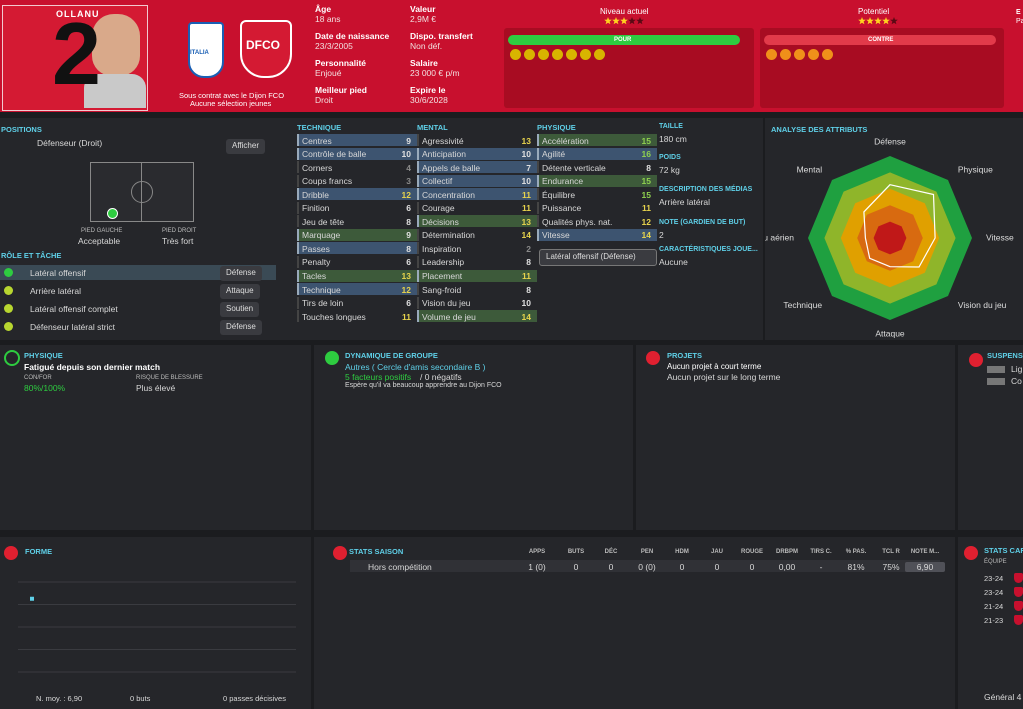  Describe the element at coordinates (646, 235) in the screenshot. I see `attr-value: 14` at that location.